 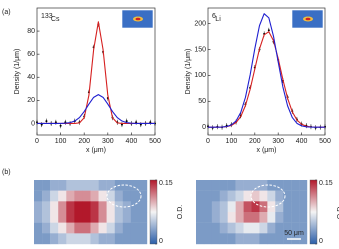 I want to click on x-tick-label: 200, so click(x=255, y=141).